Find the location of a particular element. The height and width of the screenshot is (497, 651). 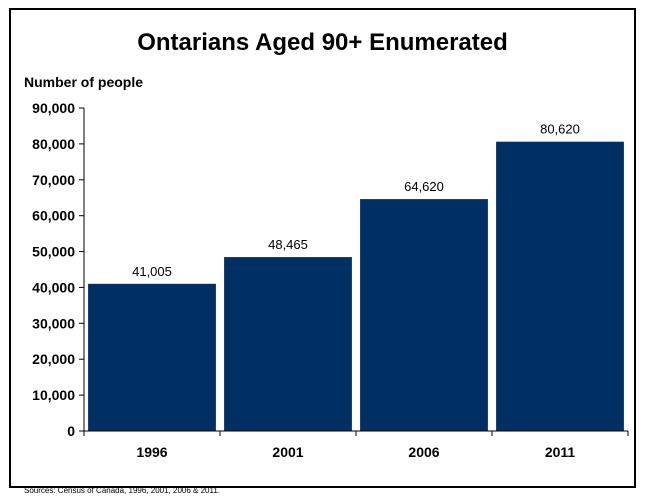

y-axis-label: Number of people is located at coordinates (84, 82).